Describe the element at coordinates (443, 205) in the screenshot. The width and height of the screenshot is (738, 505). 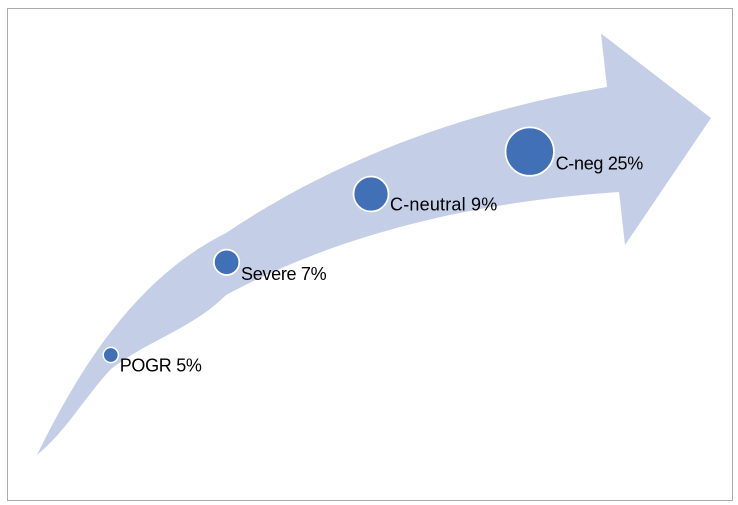
I see `svg-text: C-neutral 9%` at that location.